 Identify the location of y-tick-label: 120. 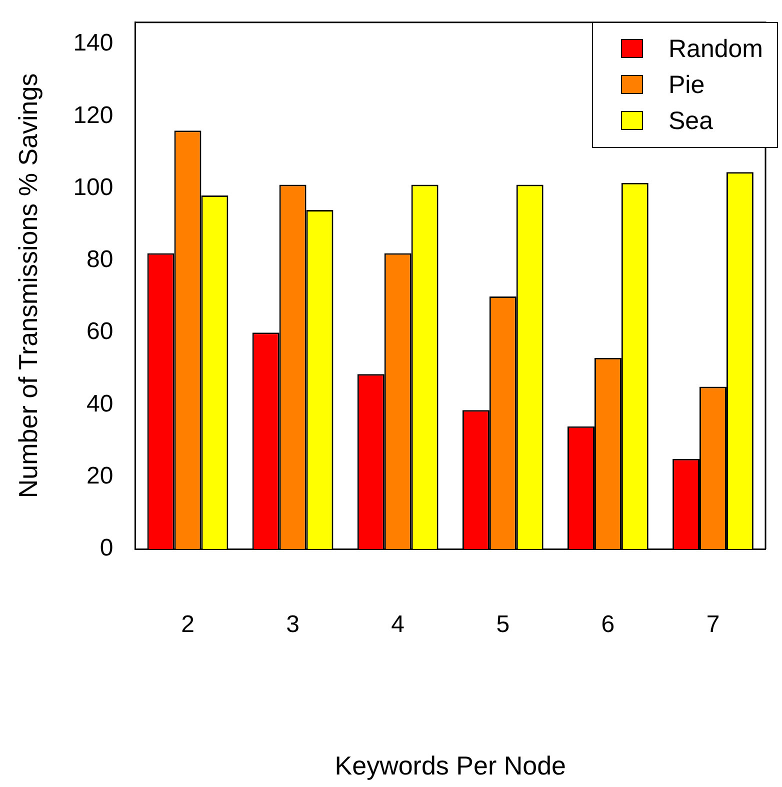
(93, 115).